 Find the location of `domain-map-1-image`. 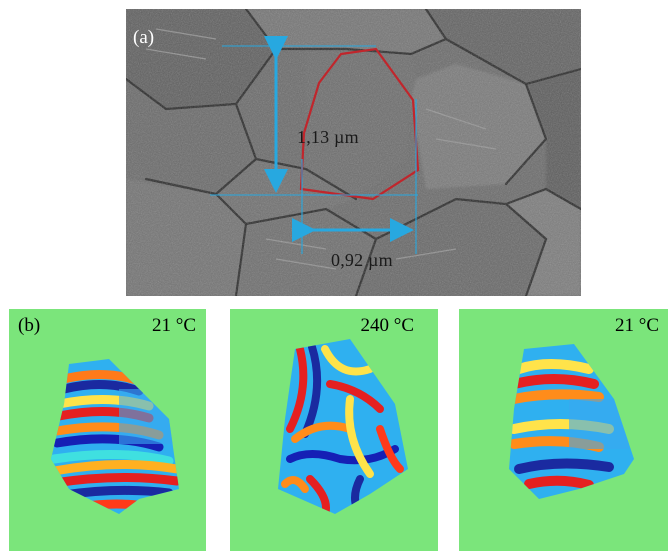

domain-map-1-image is located at coordinates (115, 436).